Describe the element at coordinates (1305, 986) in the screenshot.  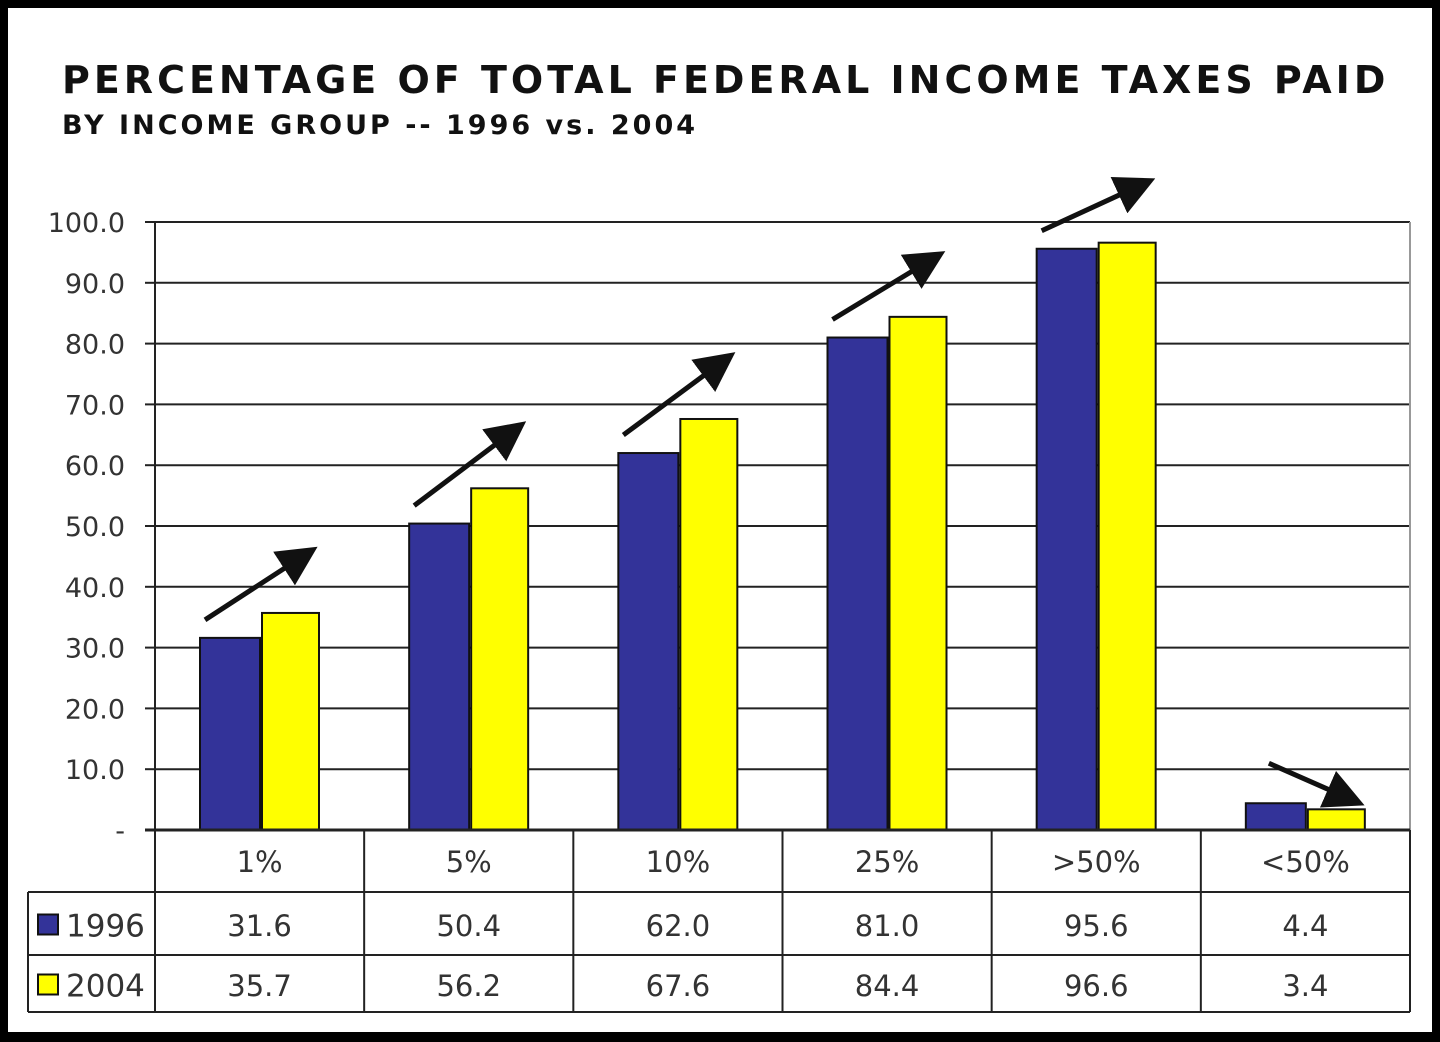
I see `value-2004: 3.4` at that location.